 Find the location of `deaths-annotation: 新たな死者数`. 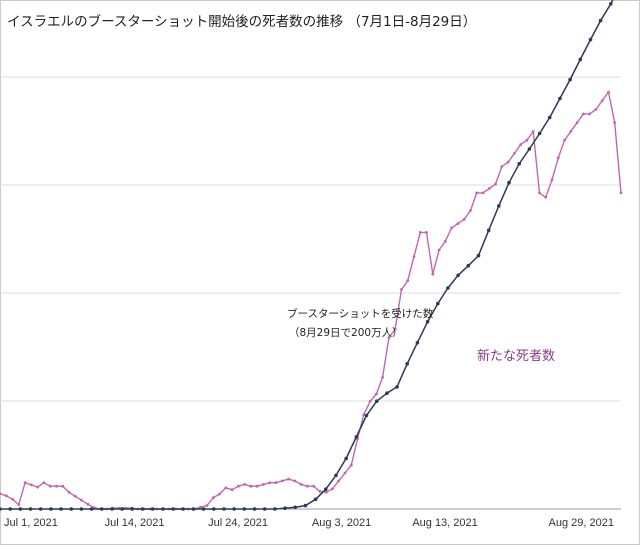

deaths-annotation: 新たな死者数 is located at coordinates (516, 356).